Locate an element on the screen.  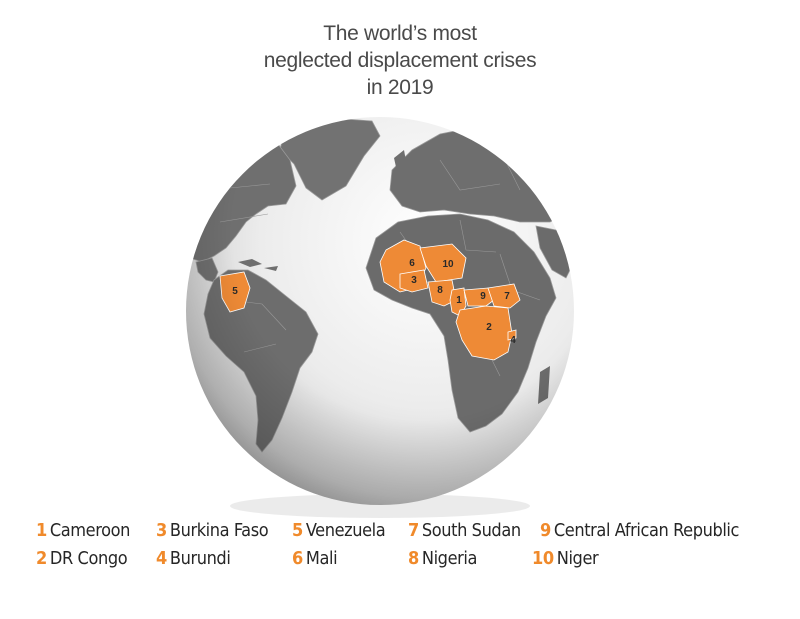
legend-item-venezuela: 5 Venezuela is located at coordinates (339, 530).